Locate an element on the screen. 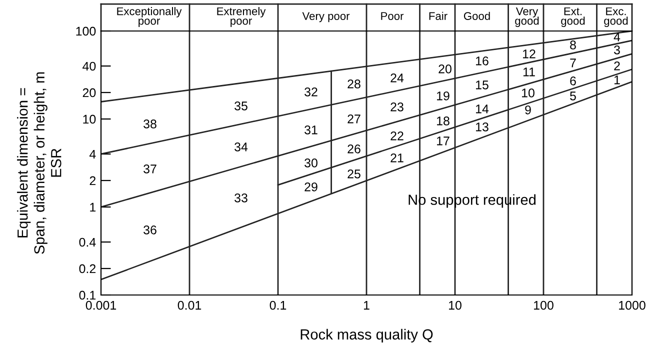  y-axis-title: Equivalent dimension = Span, diameter, or height, m ESR is located at coordinates (39, 163).